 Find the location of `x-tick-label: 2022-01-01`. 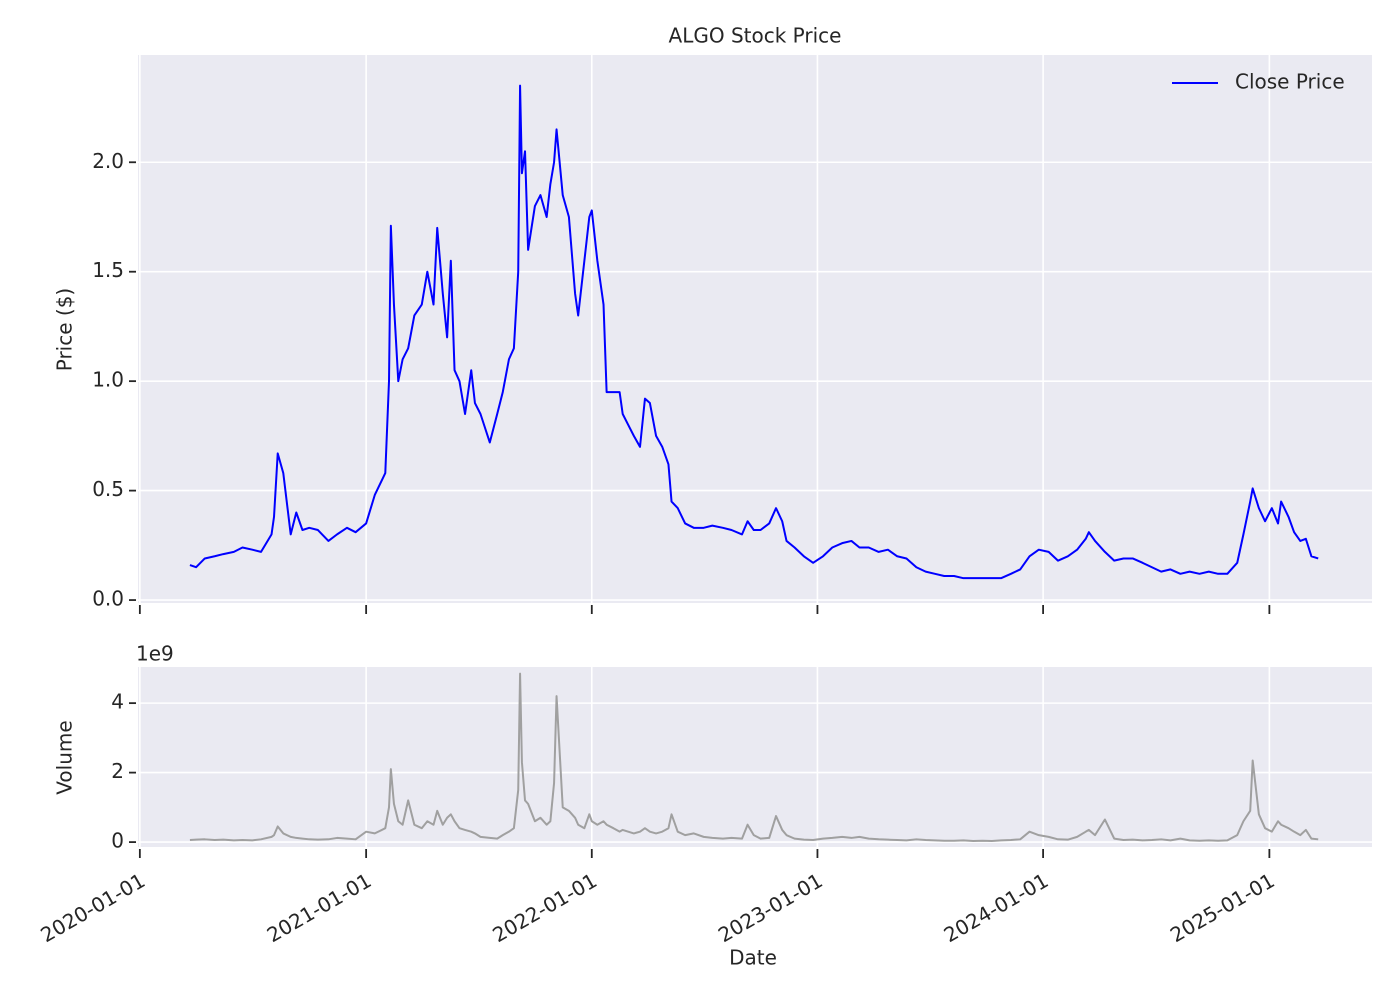

x-tick-label: 2022-01-01 is located at coordinates (544, 907).